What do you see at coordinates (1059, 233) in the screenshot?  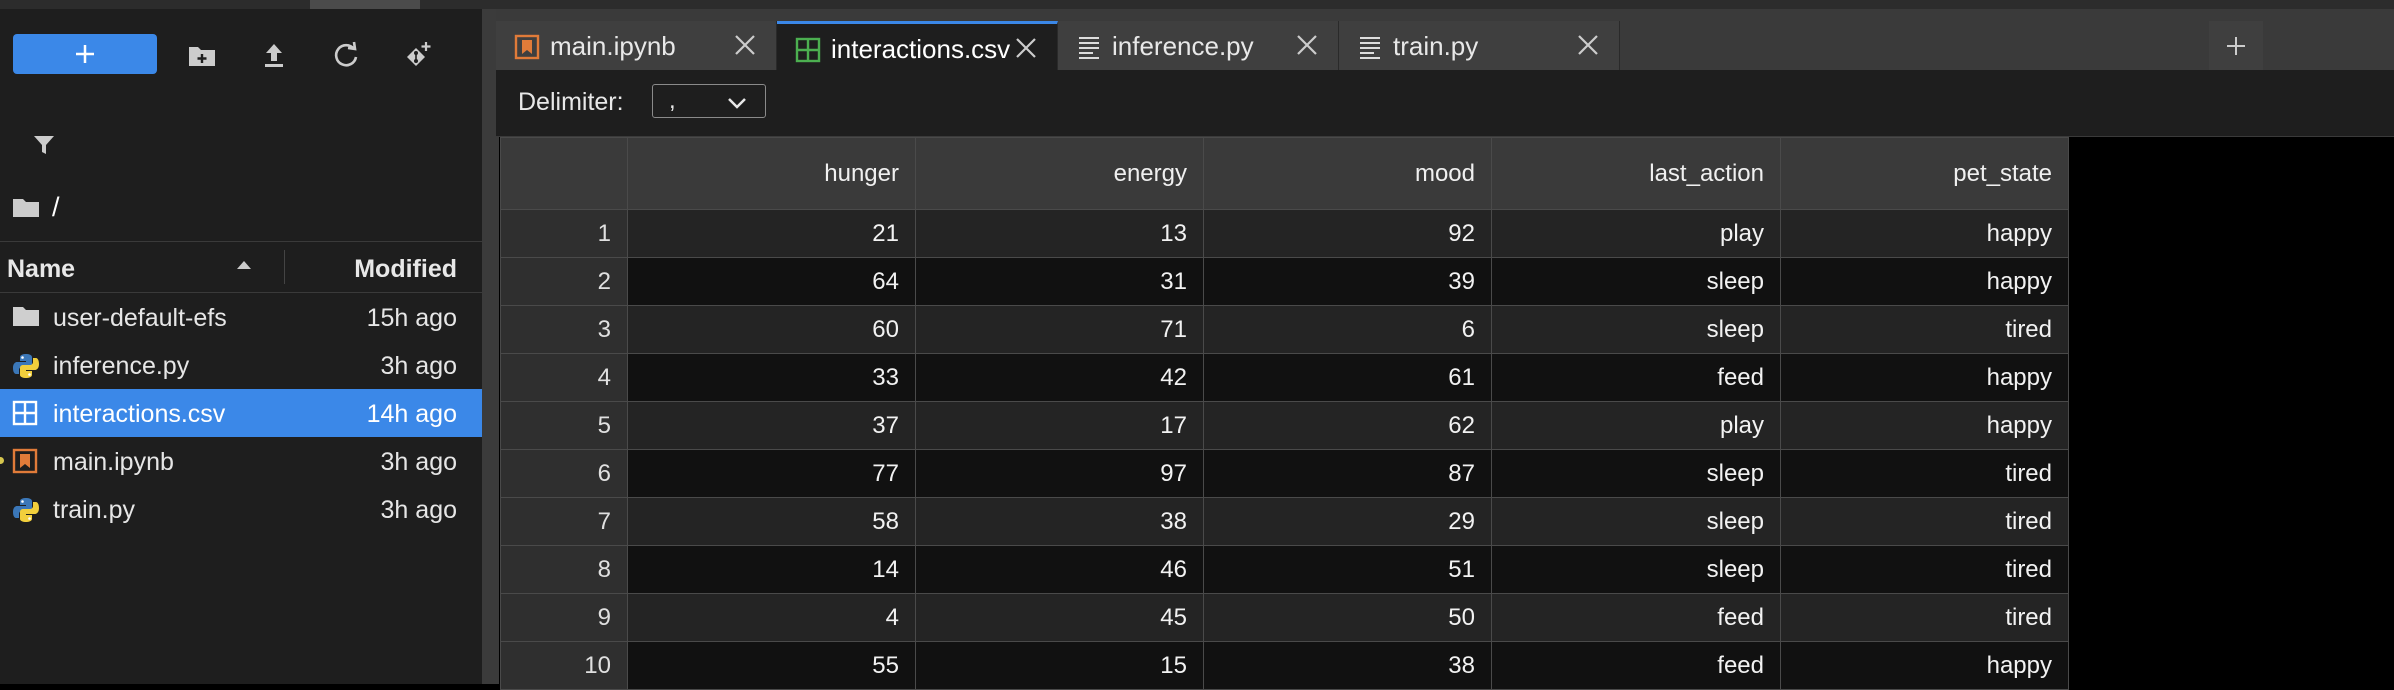 I see `table-cell: 13` at bounding box center [1059, 233].